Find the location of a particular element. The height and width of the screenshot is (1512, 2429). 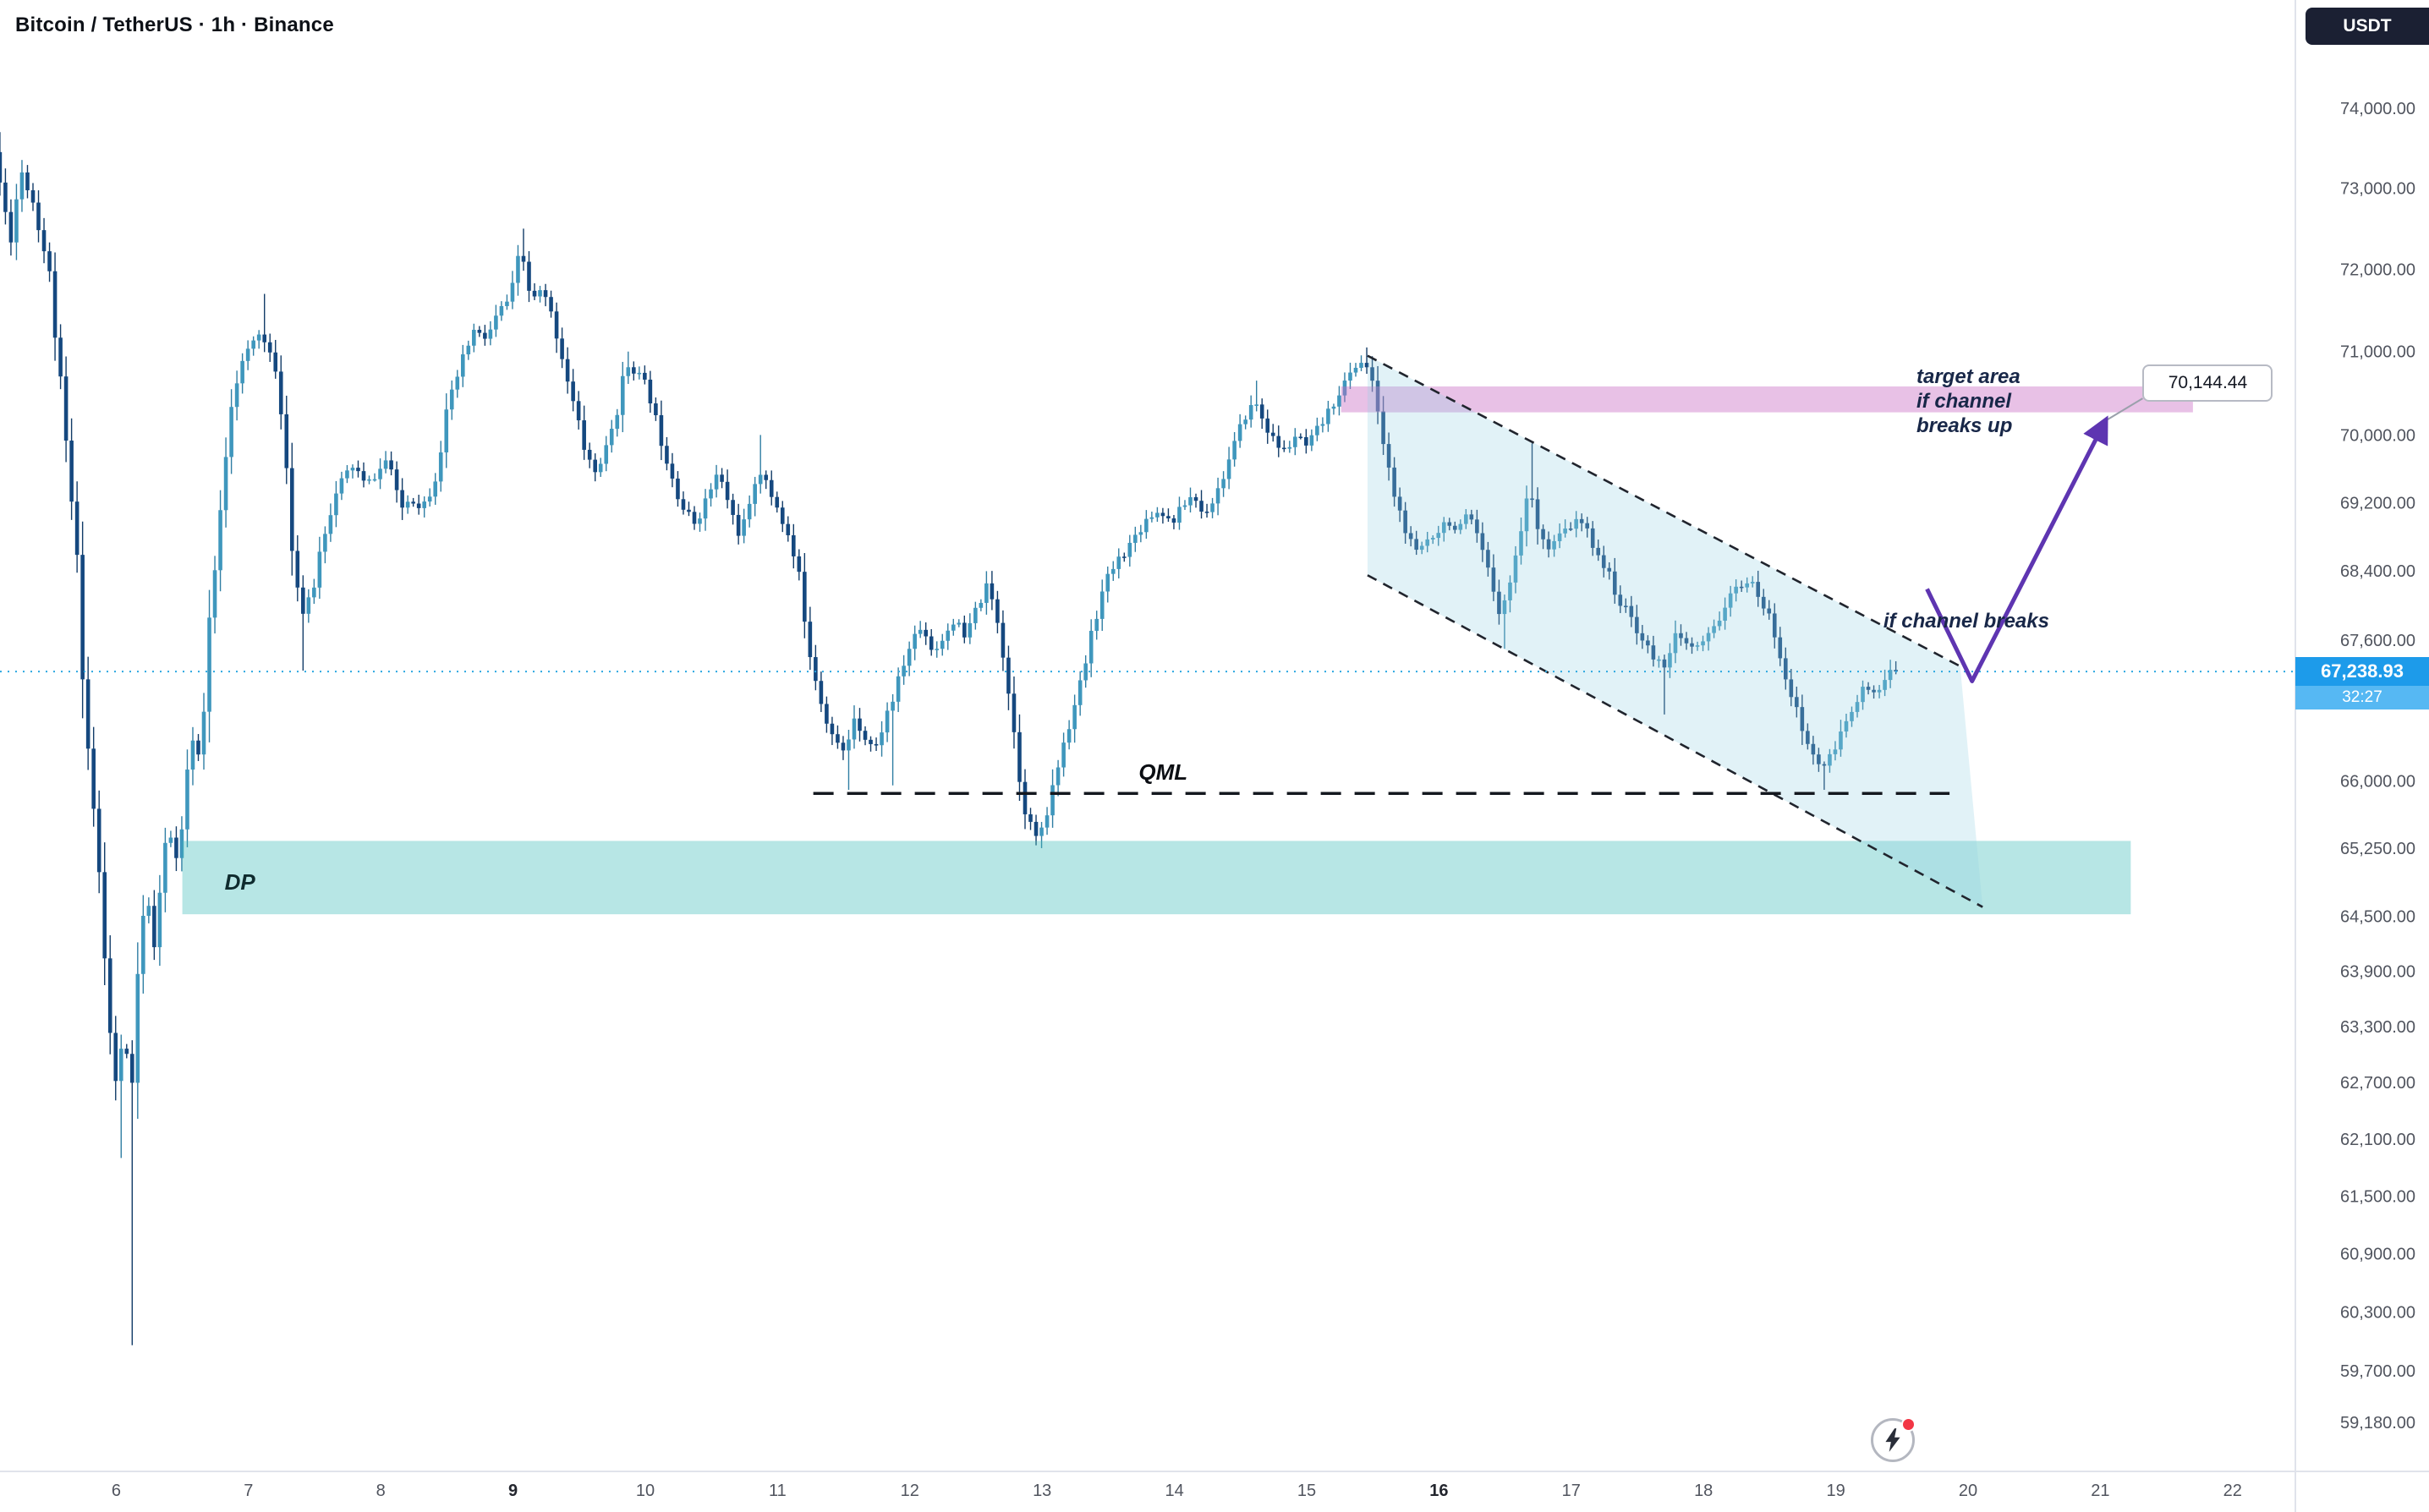

currency-toggle-usdt: USDT is located at coordinates (2367, 26).